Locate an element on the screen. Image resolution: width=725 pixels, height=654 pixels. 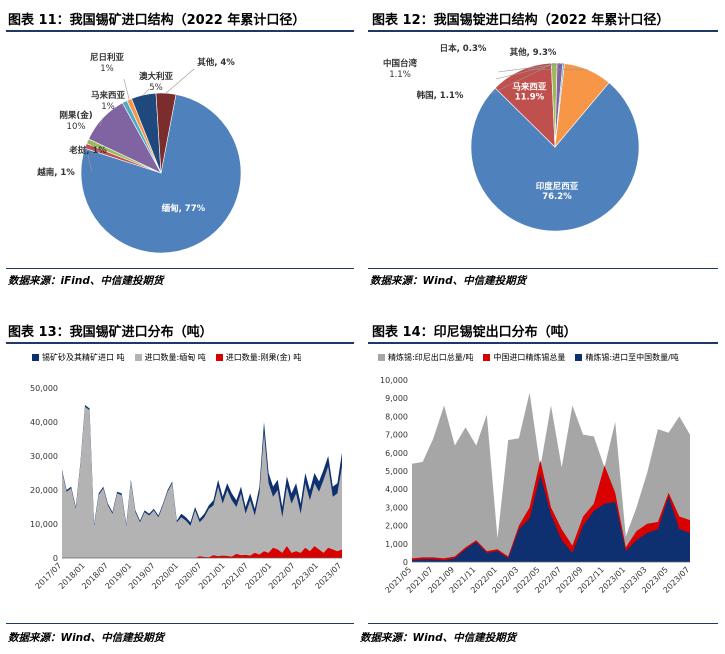
y-tick-label: 7,000 is located at coordinates (396, 435).